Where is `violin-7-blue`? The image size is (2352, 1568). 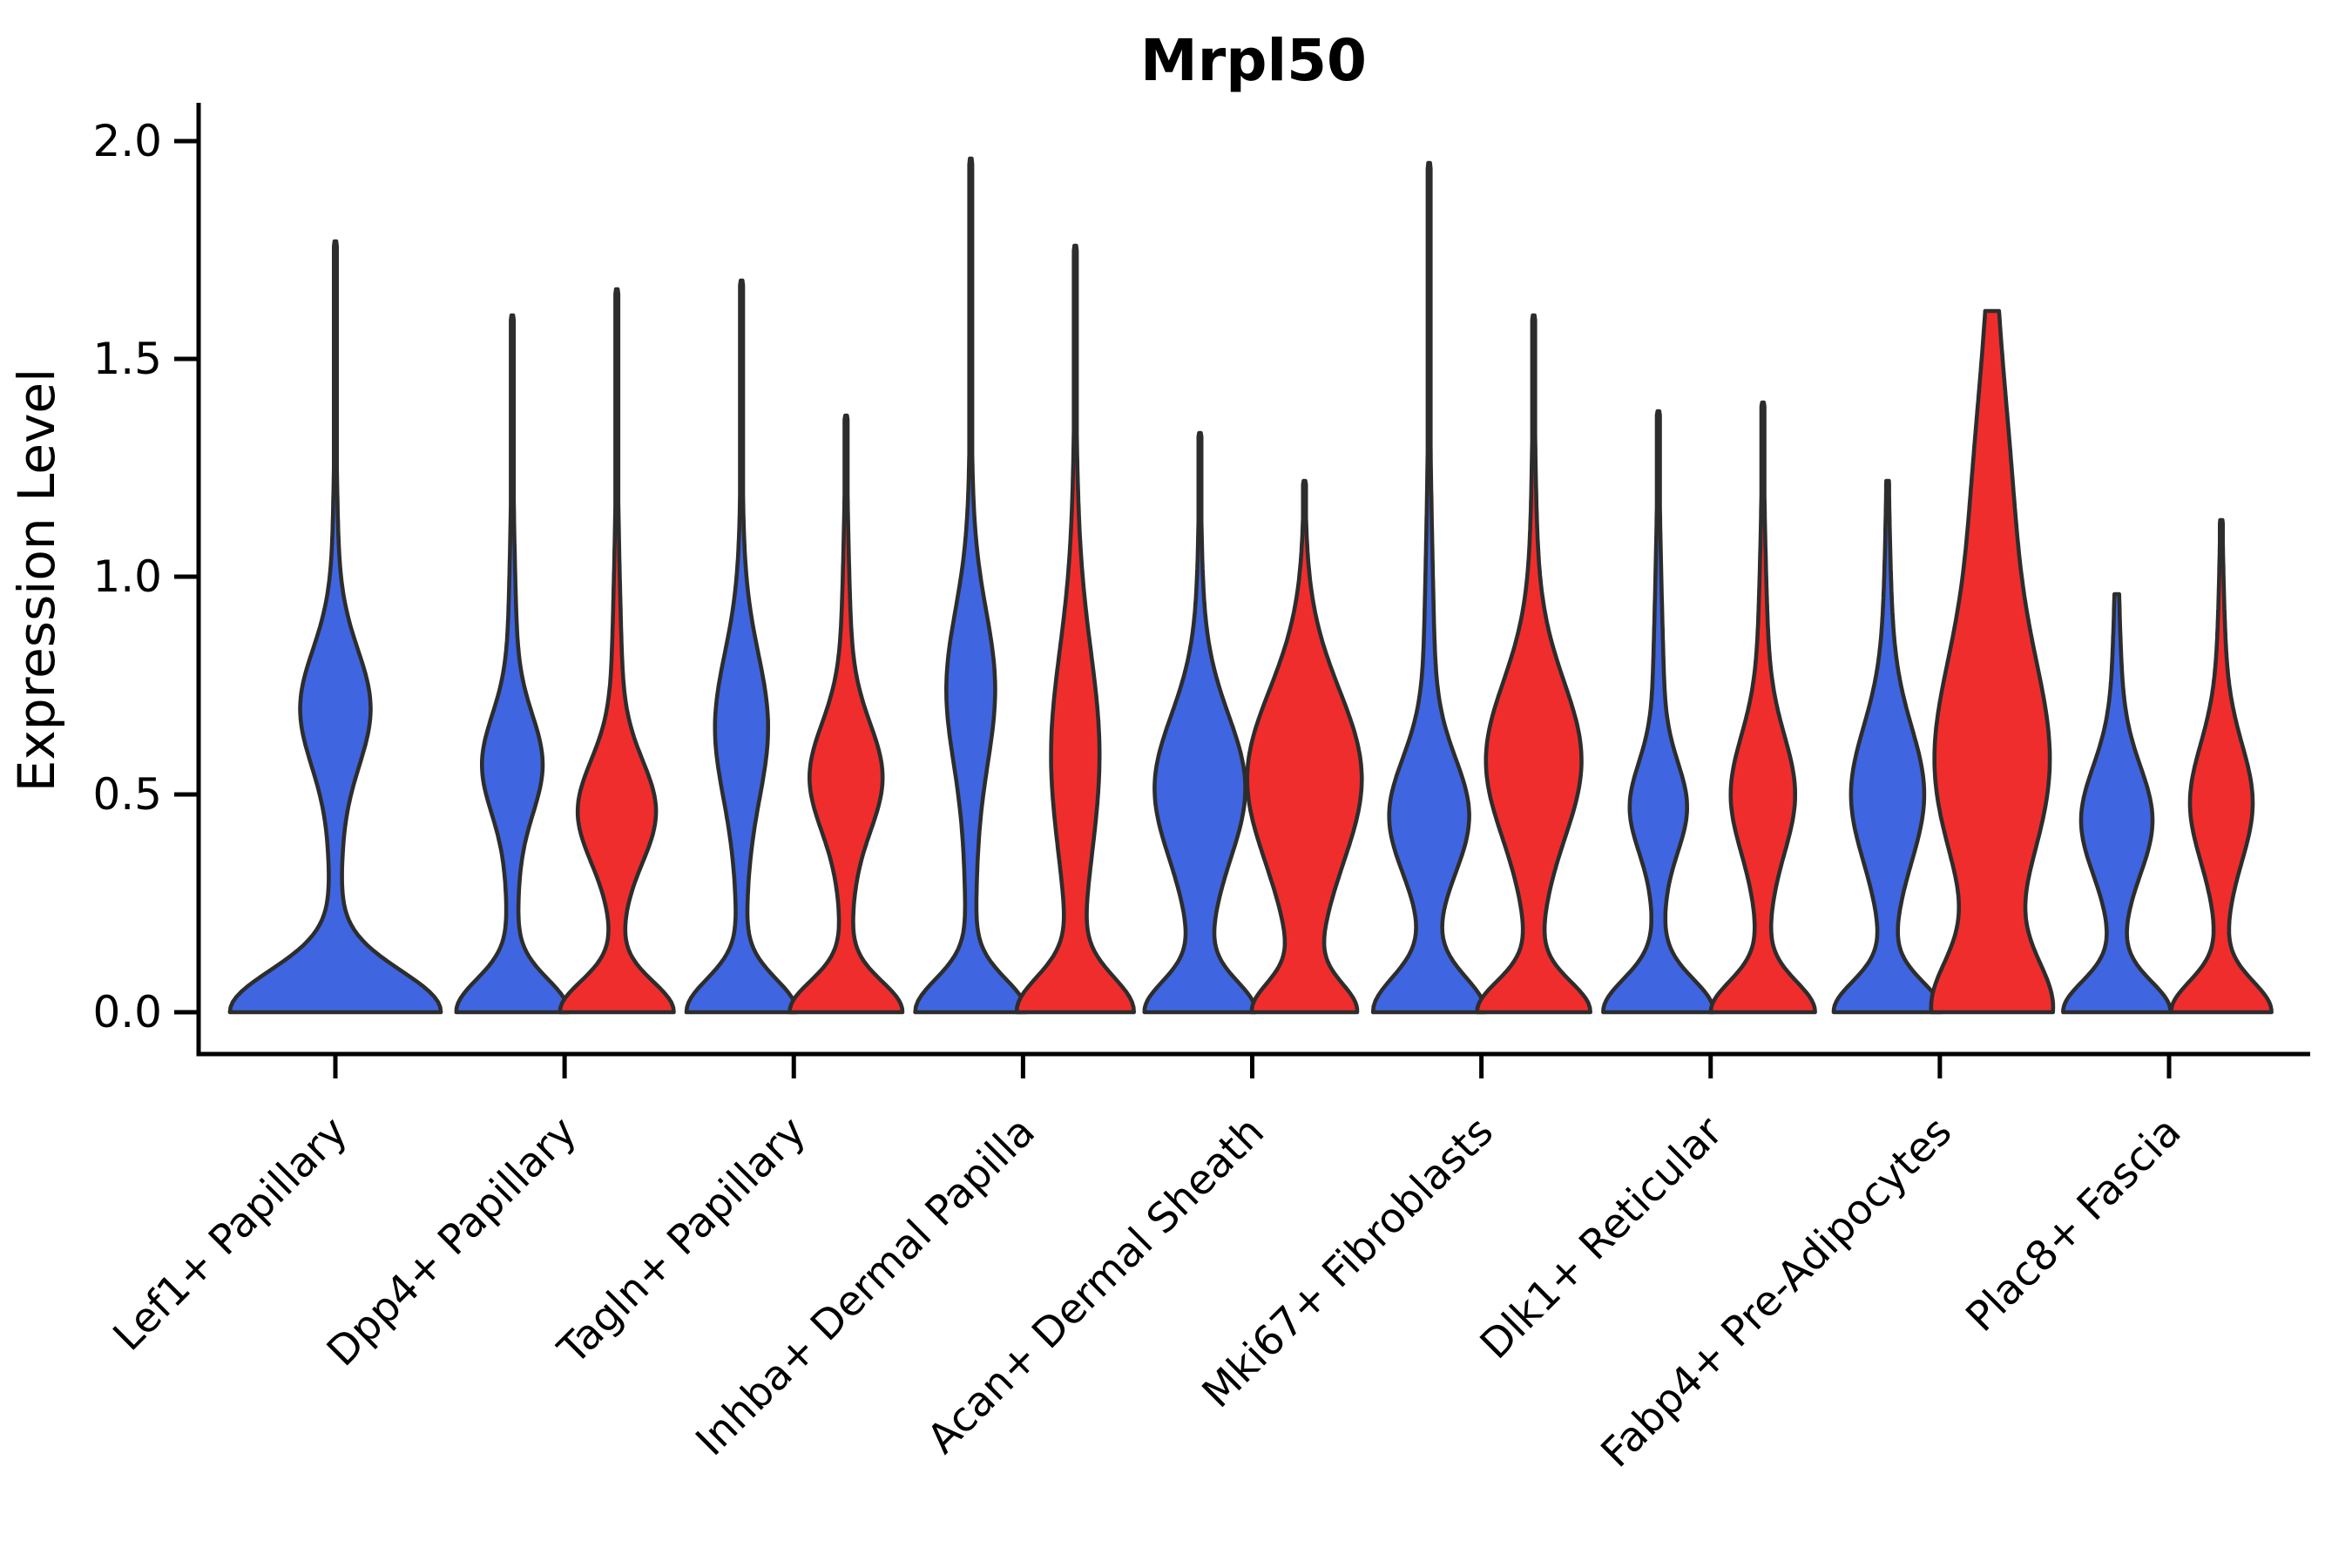
violin-7-blue is located at coordinates (1887, 746).